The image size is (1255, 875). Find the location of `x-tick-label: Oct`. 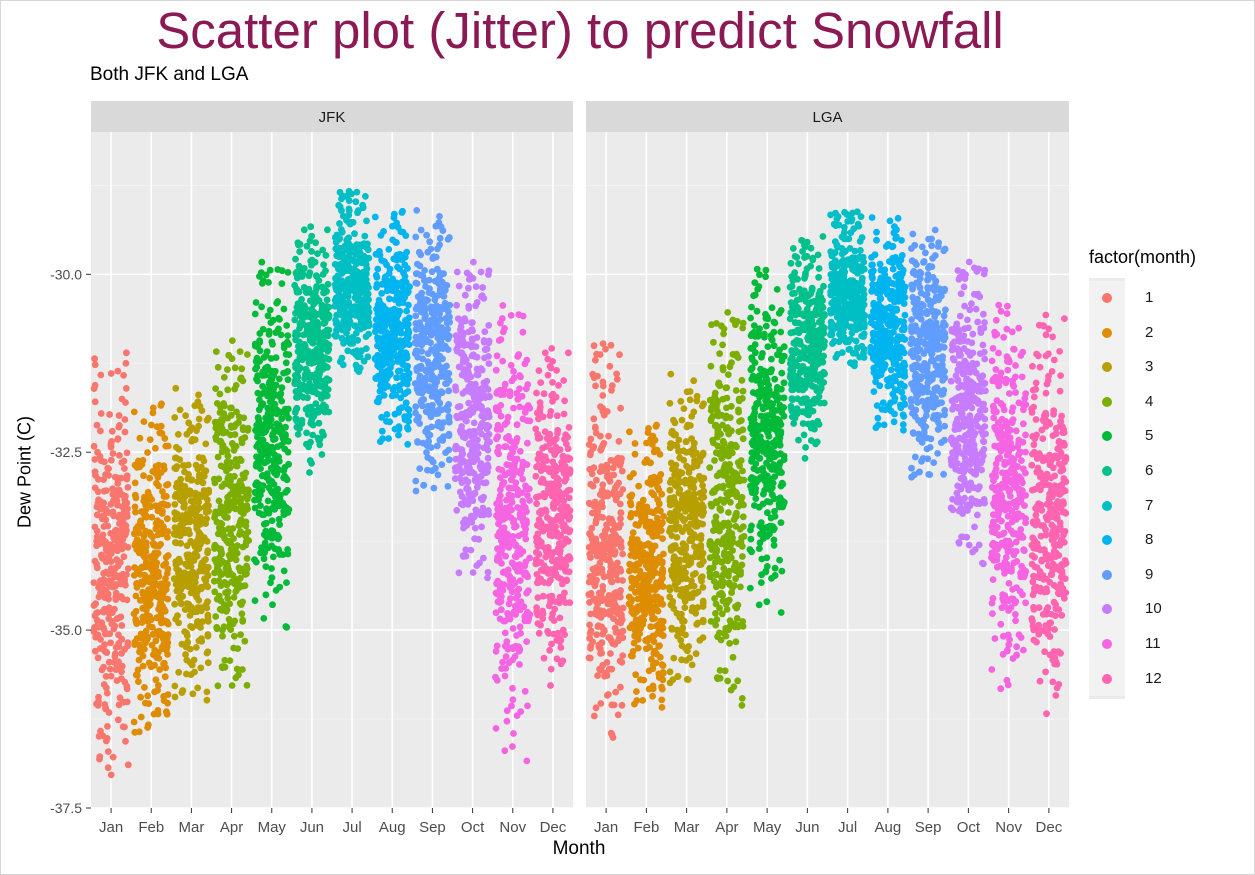

x-tick-label: Oct is located at coordinates (473, 827).